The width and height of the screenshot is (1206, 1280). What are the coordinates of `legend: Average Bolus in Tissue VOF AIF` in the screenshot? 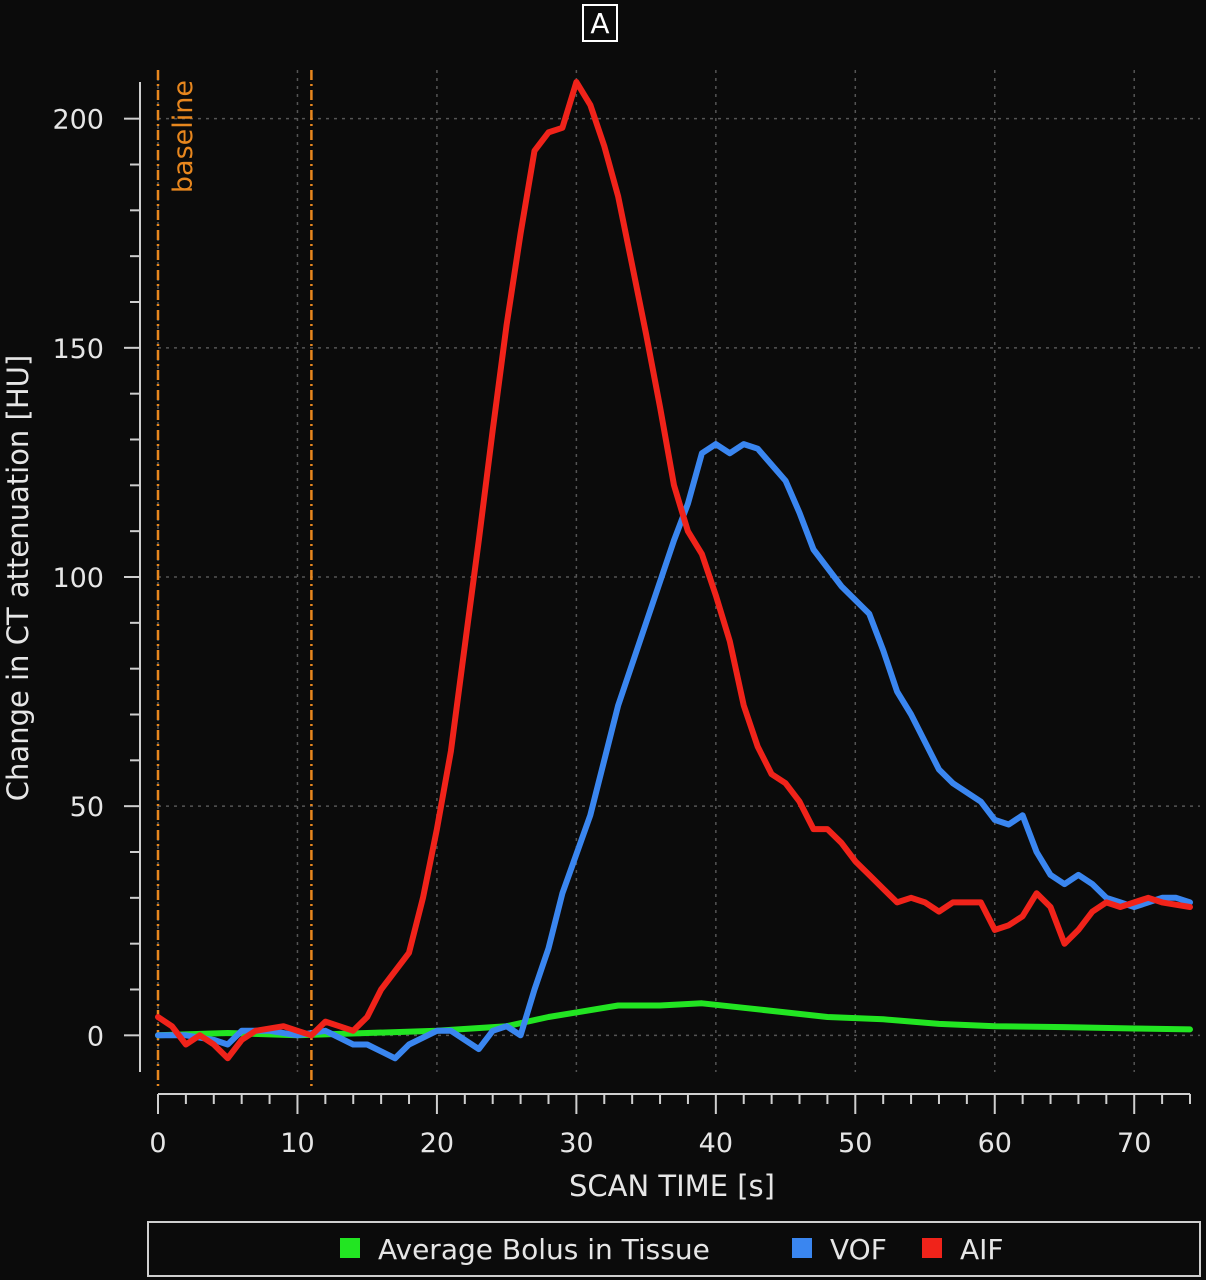 It's located at (674, 1249).